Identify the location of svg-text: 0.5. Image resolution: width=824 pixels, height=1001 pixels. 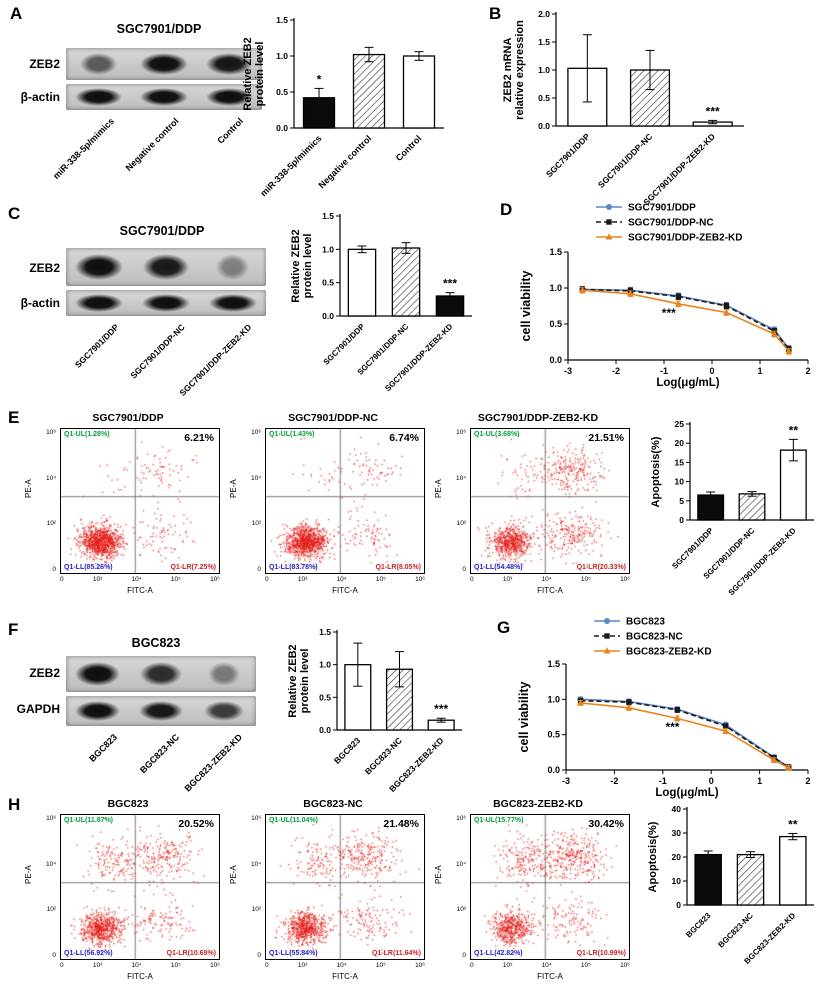
(282, 92).